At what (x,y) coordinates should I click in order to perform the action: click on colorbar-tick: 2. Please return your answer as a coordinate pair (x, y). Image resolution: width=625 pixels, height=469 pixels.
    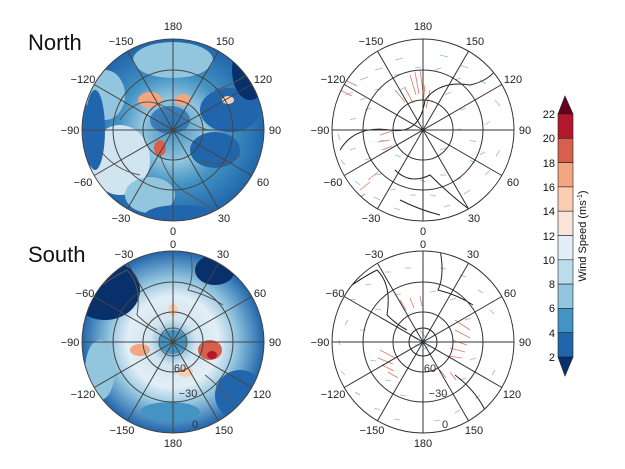
    Looking at the image, I should click on (552, 358).